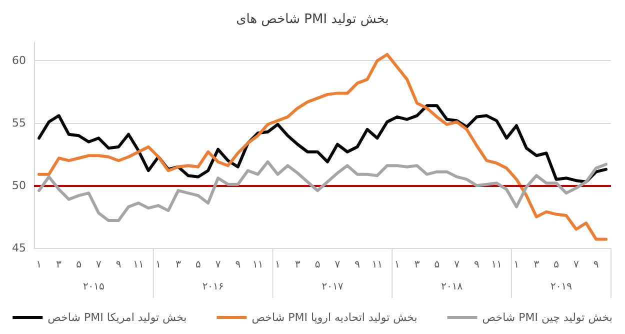 This screenshot has height=334, width=625. I want to click on text: ۲۰۱۹, so click(561, 287).